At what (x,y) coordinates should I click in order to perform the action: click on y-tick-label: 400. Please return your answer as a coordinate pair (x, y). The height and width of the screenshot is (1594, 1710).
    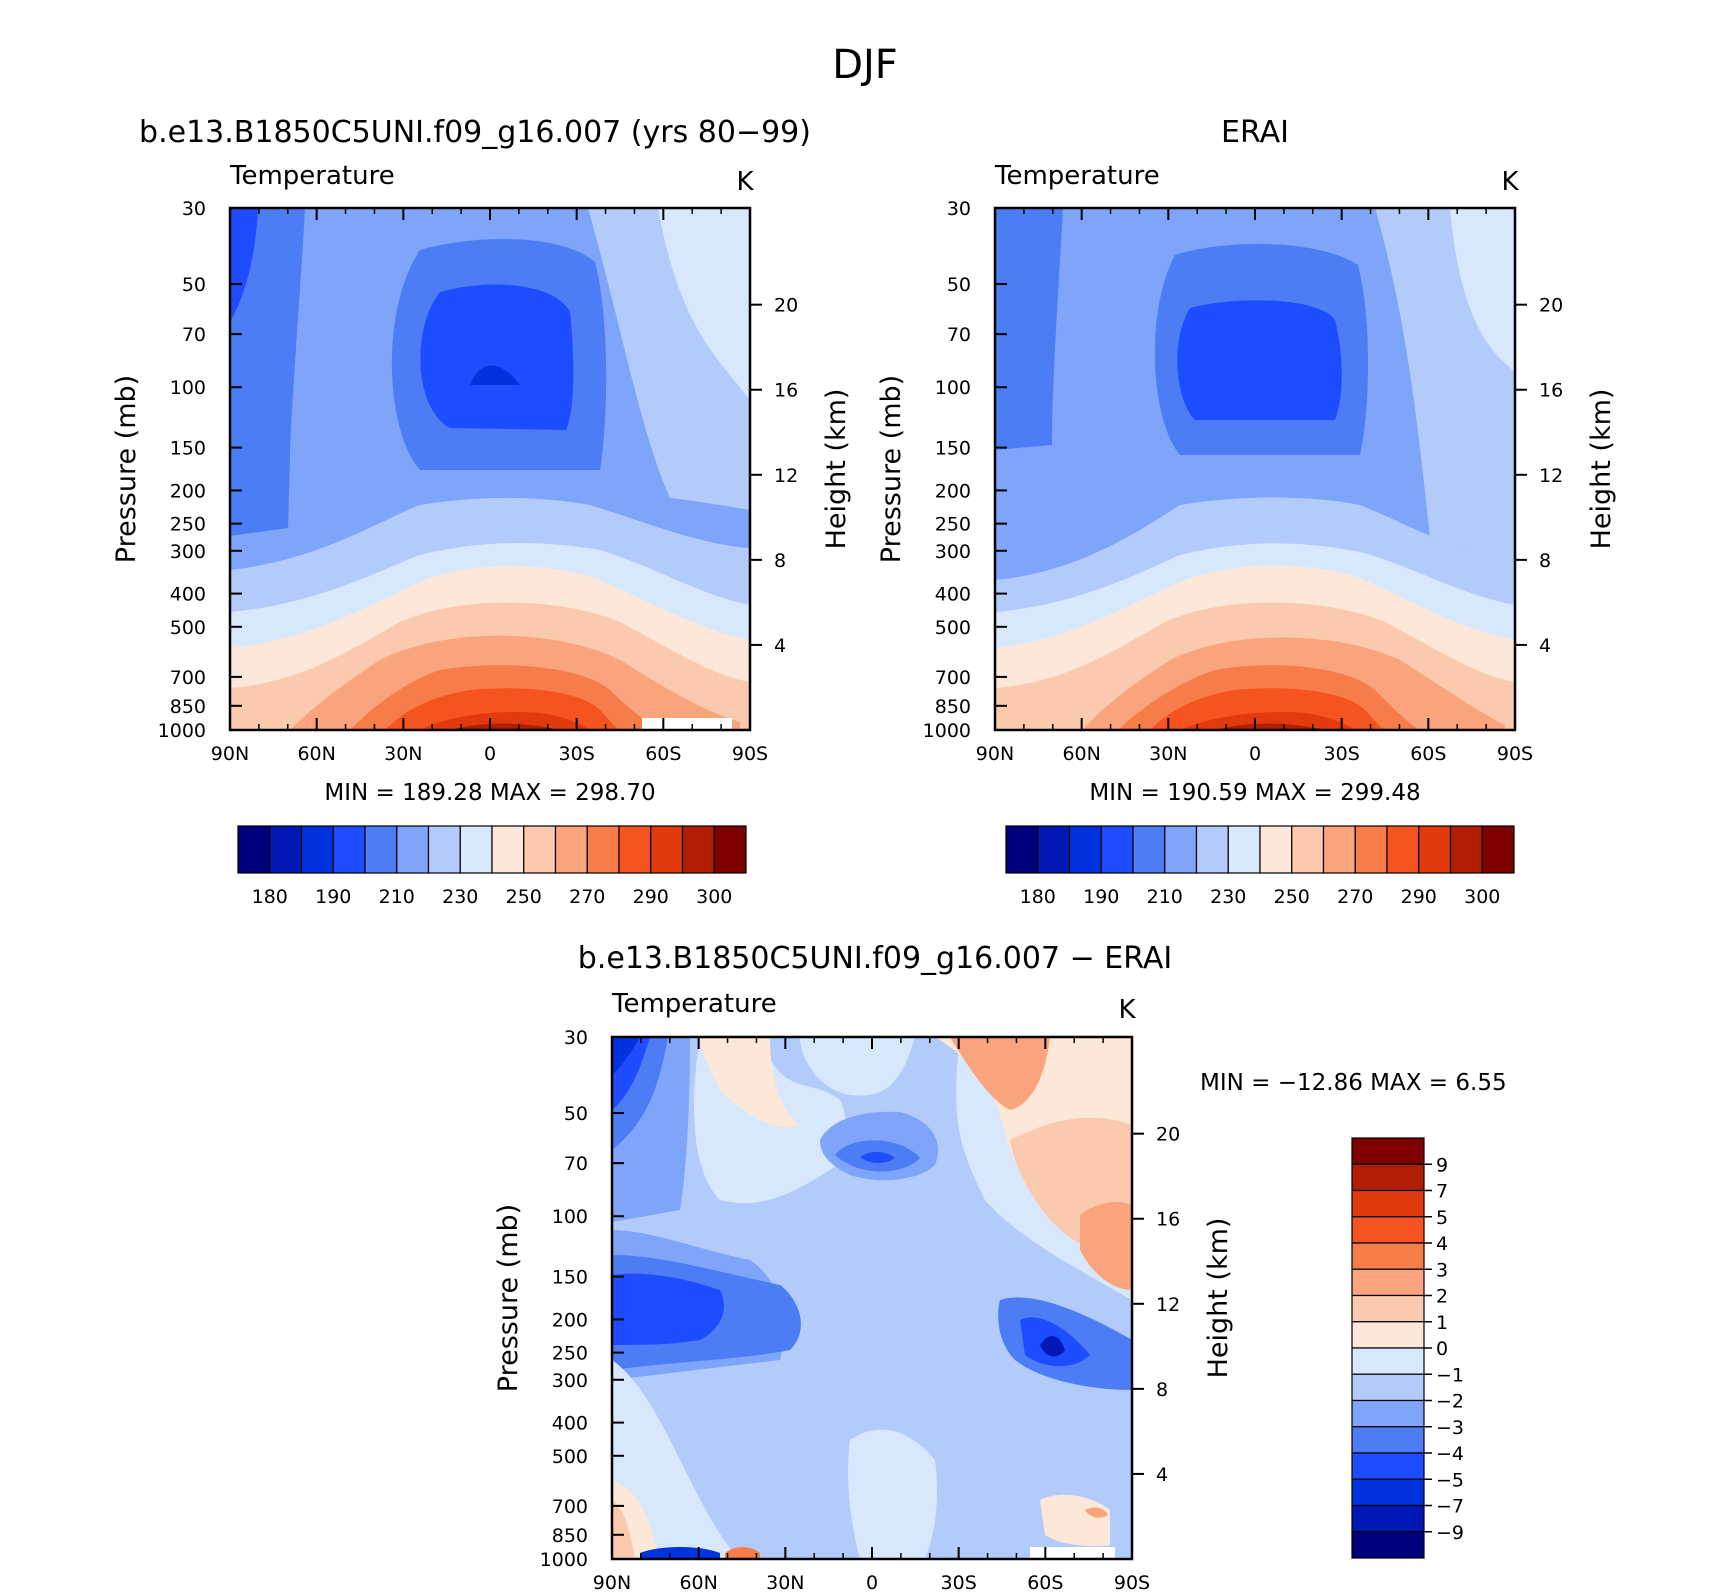
    Looking at the image, I should click on (953, 595).